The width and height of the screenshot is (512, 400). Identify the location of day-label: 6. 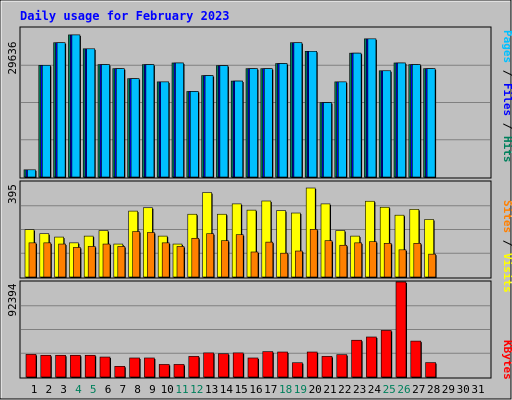
(108, 389).